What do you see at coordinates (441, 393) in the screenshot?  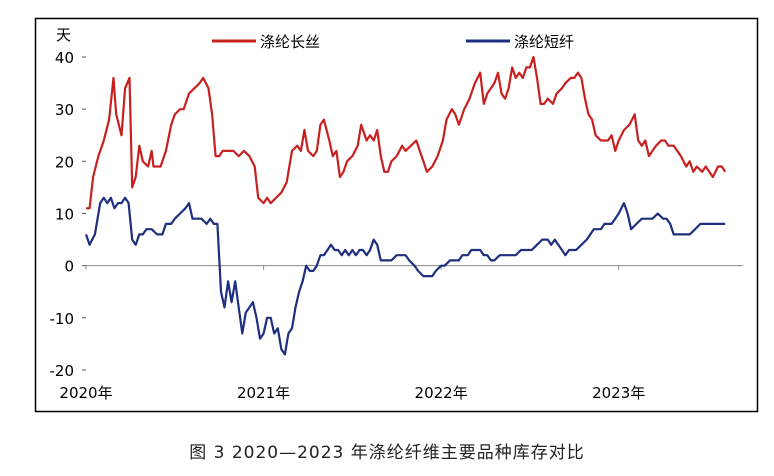 I see `x-tick-label: 2022年` at bounding box center [441, 393].